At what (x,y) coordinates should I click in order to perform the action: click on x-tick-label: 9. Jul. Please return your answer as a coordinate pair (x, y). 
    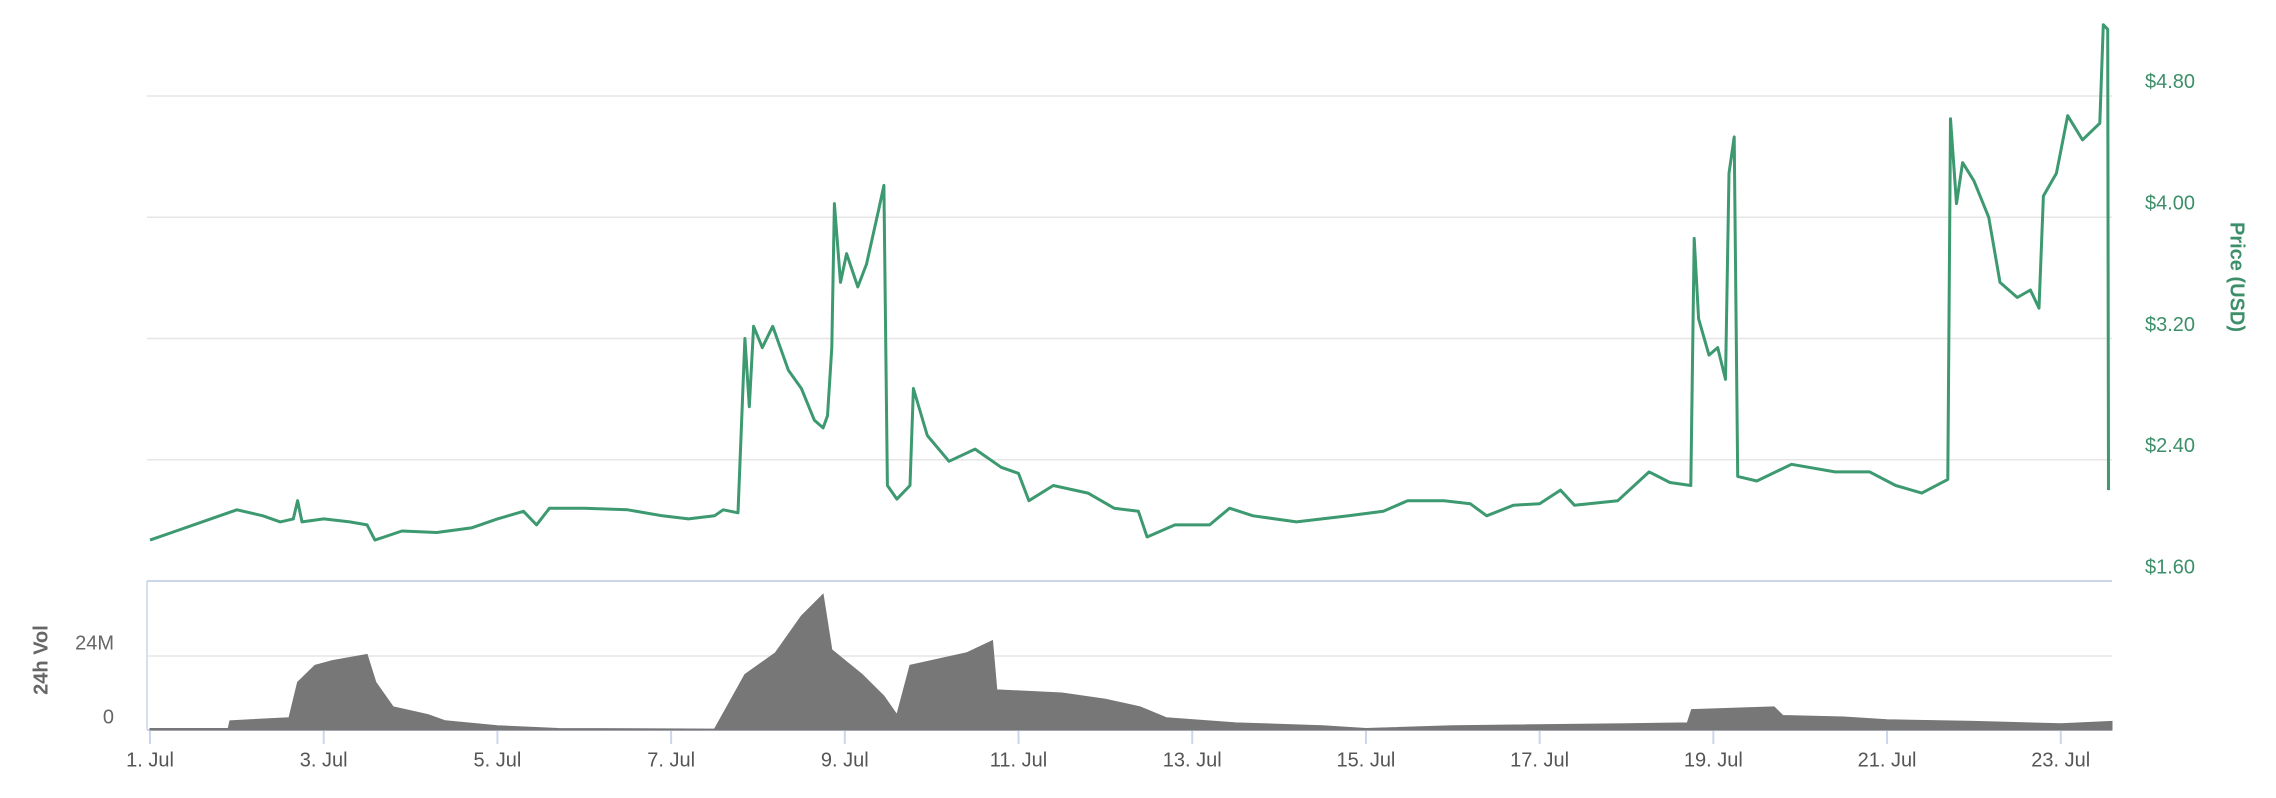
    Looking at the image, I should click on (845, 760).